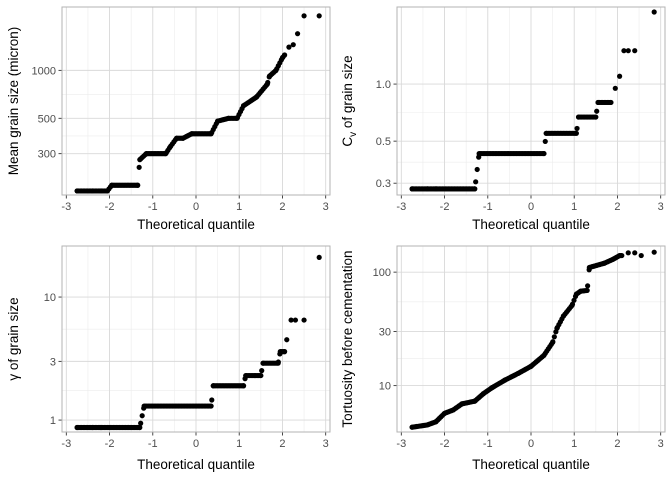 The height and width of the screenshot is (480, 672). What do you see at coordinates (198, 342) in the screenshot?
I see `data-points` at bounding box center [198, 342].